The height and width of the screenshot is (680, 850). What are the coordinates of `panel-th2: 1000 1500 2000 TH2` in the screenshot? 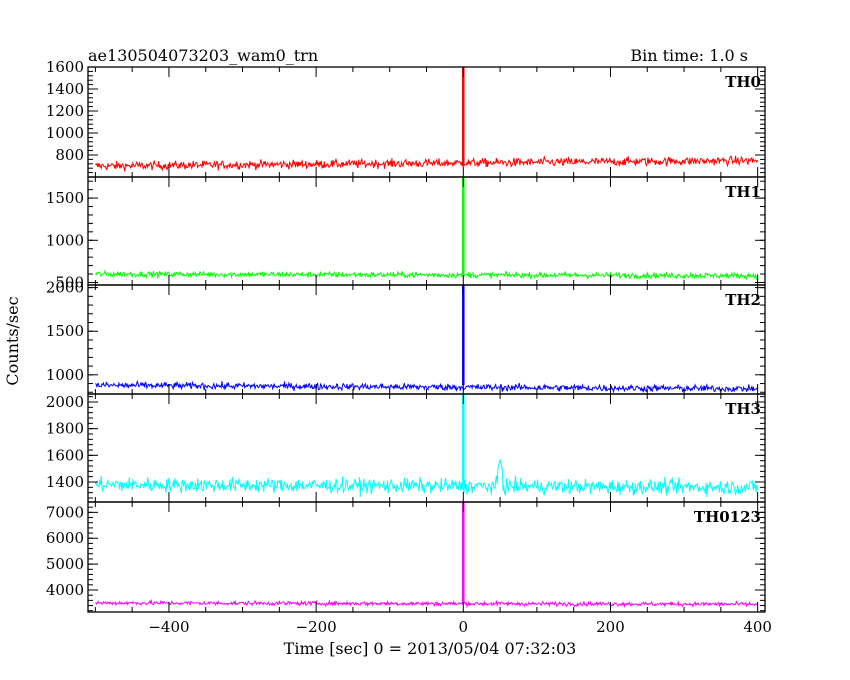 It's located at (406, 337).